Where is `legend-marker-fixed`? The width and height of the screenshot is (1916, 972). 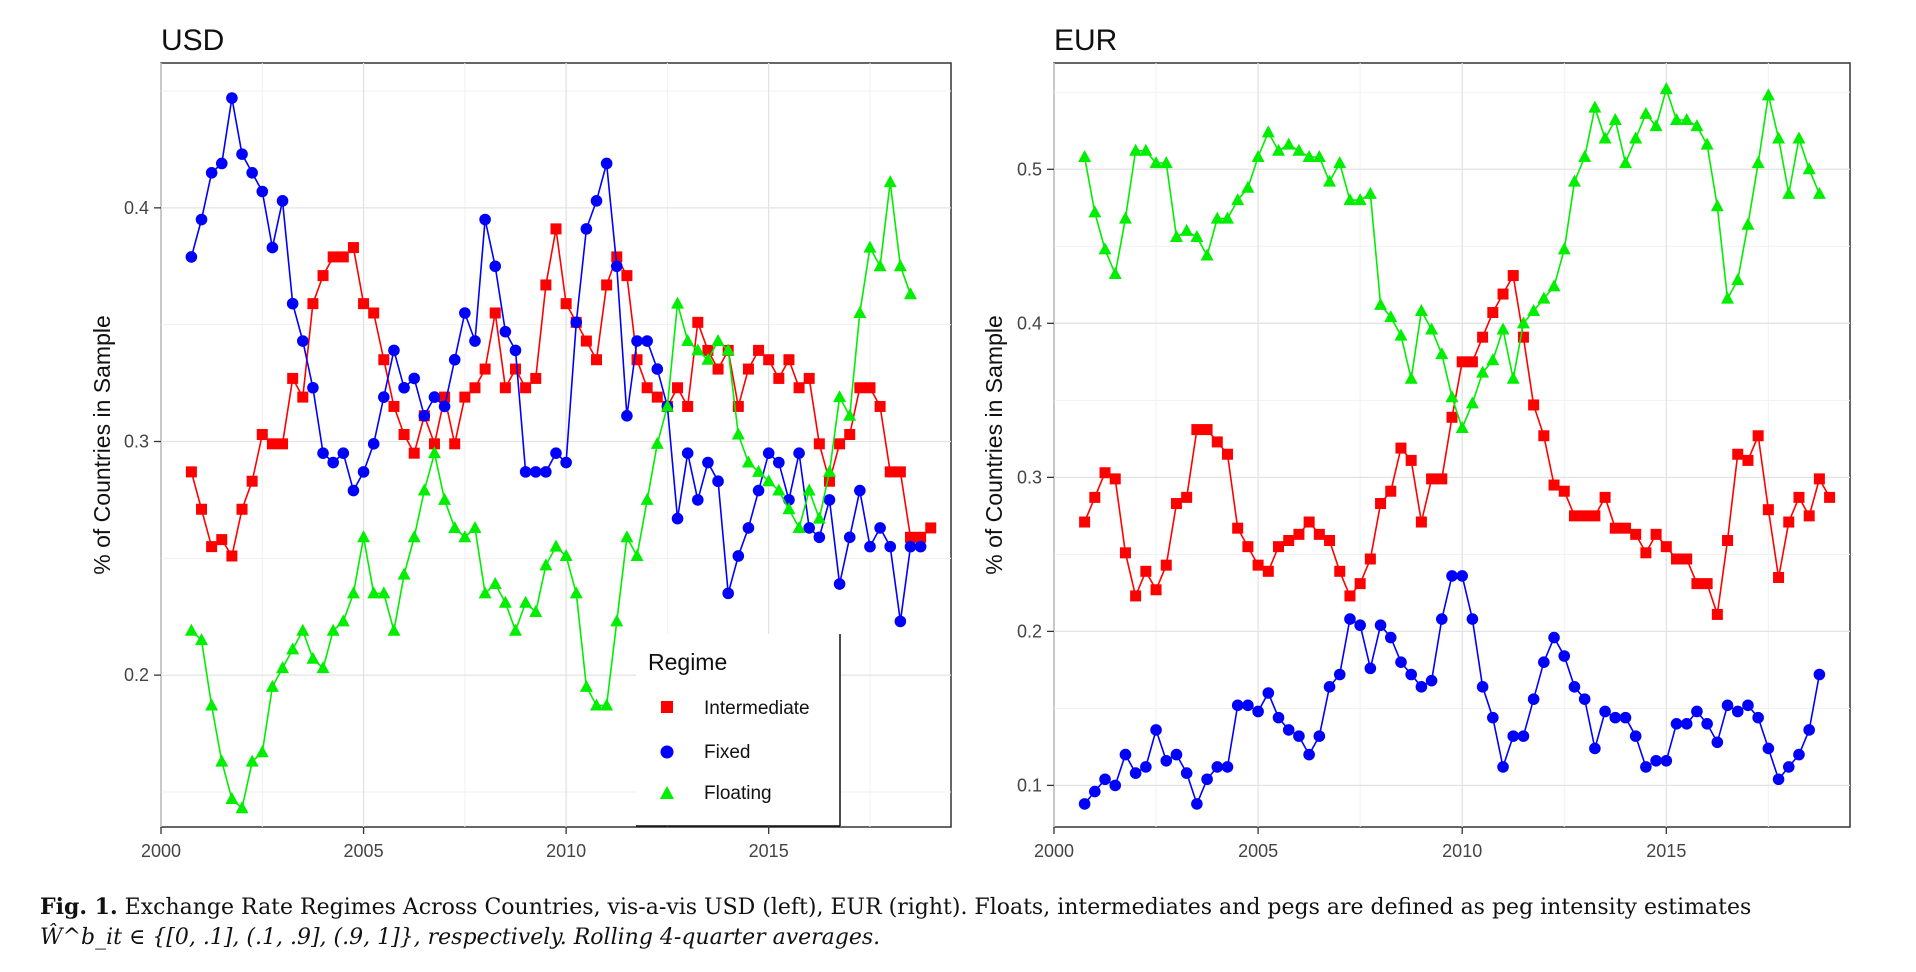 legend-marker-fixed is located at coordinates (667, 752).